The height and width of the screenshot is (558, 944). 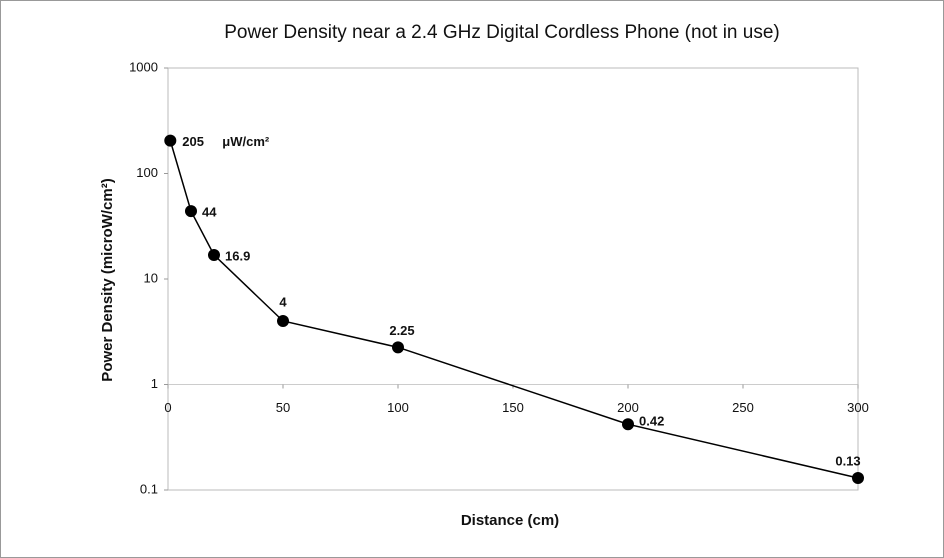 What do you see at coordinates (651, 421) in the screenshot?
I see `data-label: 0.42` at bounding box center [651, 421].